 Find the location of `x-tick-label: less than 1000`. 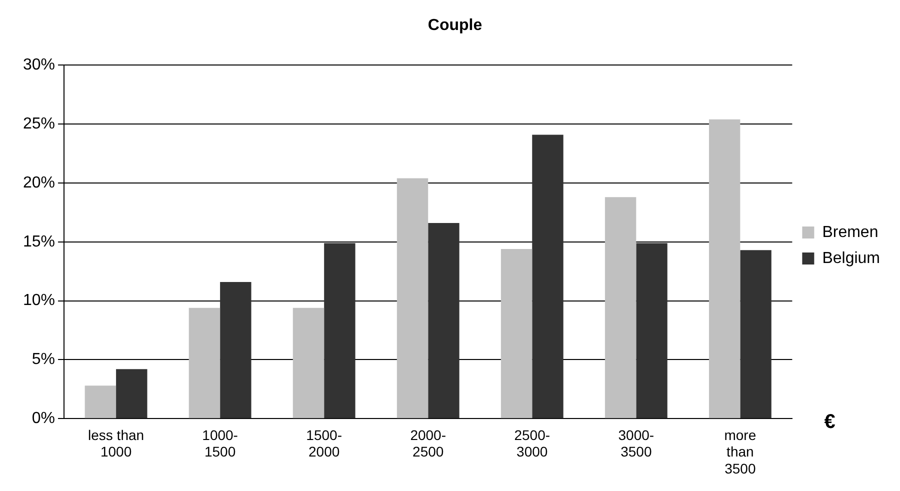

x-tick-label: less than 1000 is located at coordinates (116, 443).